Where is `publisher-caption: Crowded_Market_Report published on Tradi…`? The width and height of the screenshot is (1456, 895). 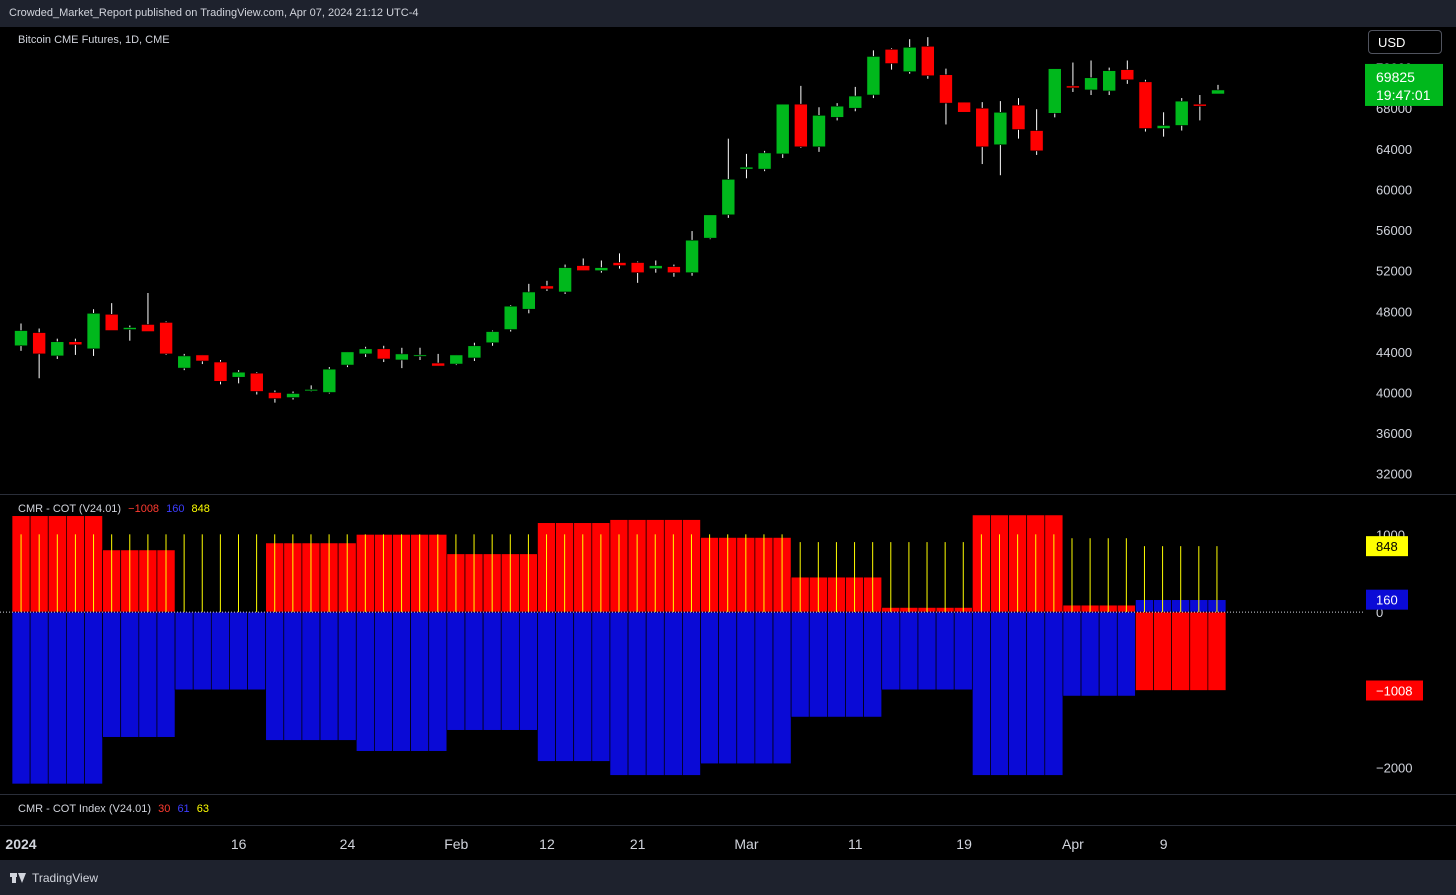 publisher-caption: Crowded_Market_Report published on Tradi… is located at coordinates (214, 13).